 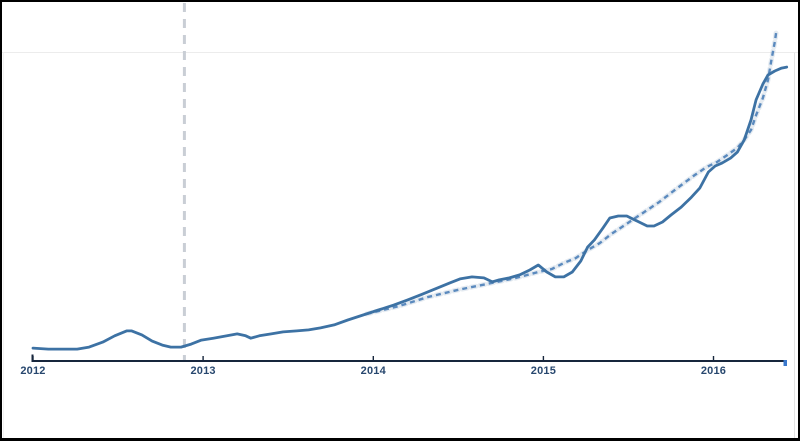 What do you see at coordinates (713, 371) in the screenshot?
I see `x-tick-label: 2016` at bounding box center [713, 371].